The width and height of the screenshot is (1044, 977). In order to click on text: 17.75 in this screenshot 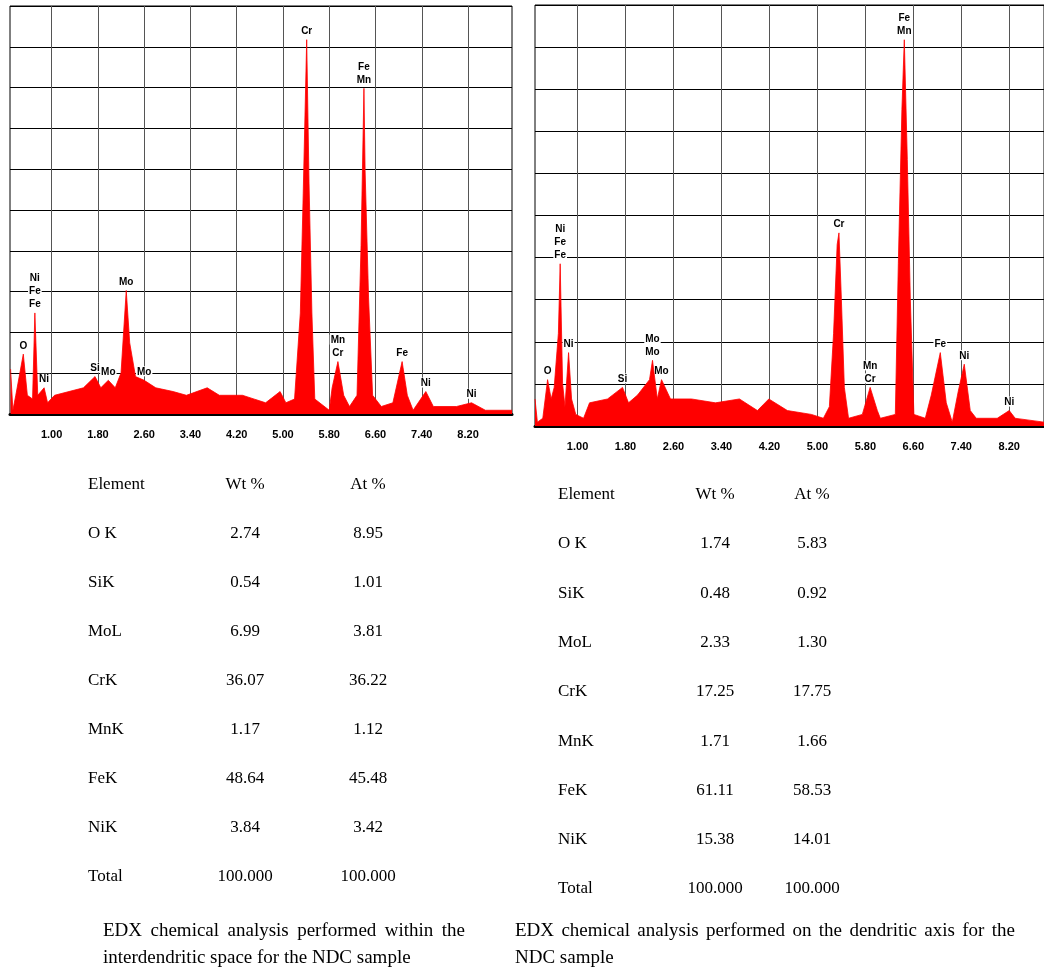, I will do `click(812, 691)`.